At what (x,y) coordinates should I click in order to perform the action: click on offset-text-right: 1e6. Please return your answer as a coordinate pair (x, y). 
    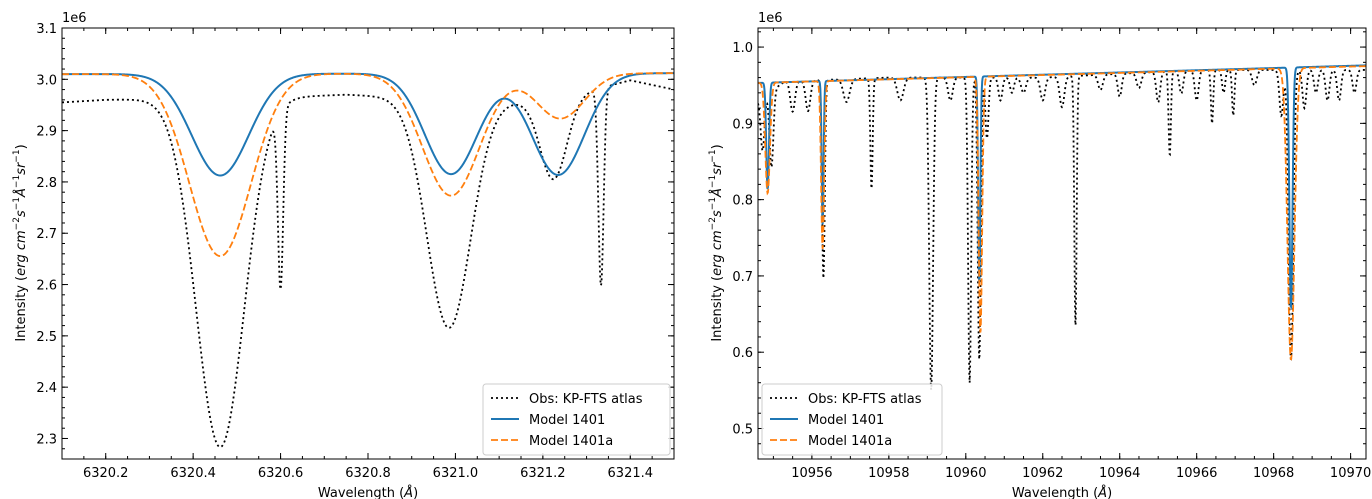
    Looking at the image, I should click on (770, 18).